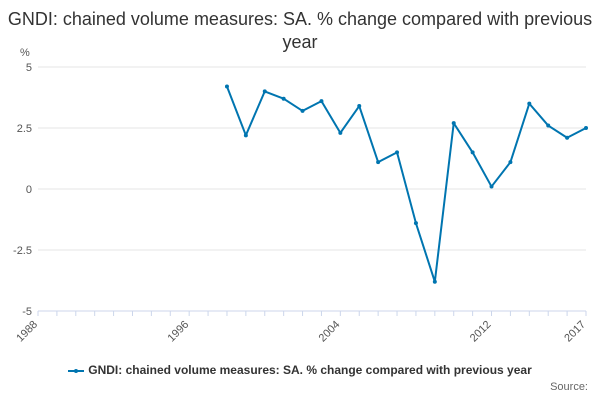 This screenshot has height=400, width=600. I want to click on x-tick-label: 2004, so click(330, 332).